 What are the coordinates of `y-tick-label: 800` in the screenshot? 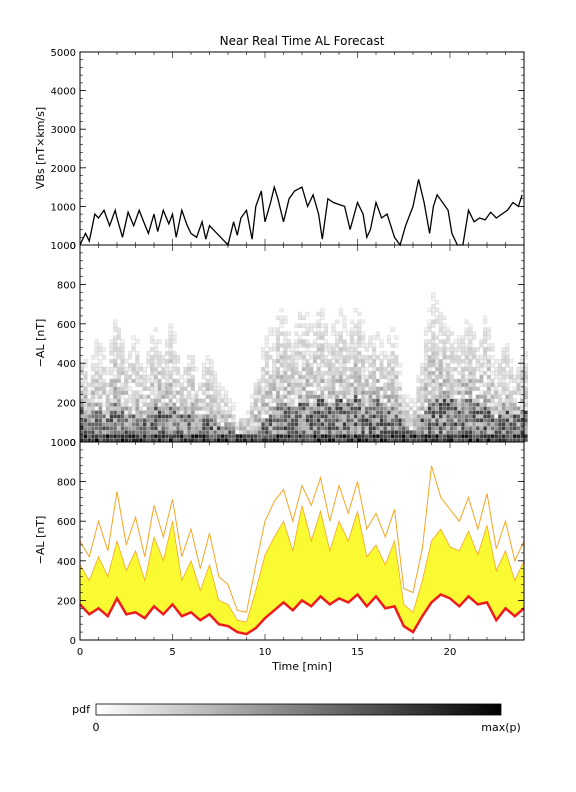 It's located at (66, 483).